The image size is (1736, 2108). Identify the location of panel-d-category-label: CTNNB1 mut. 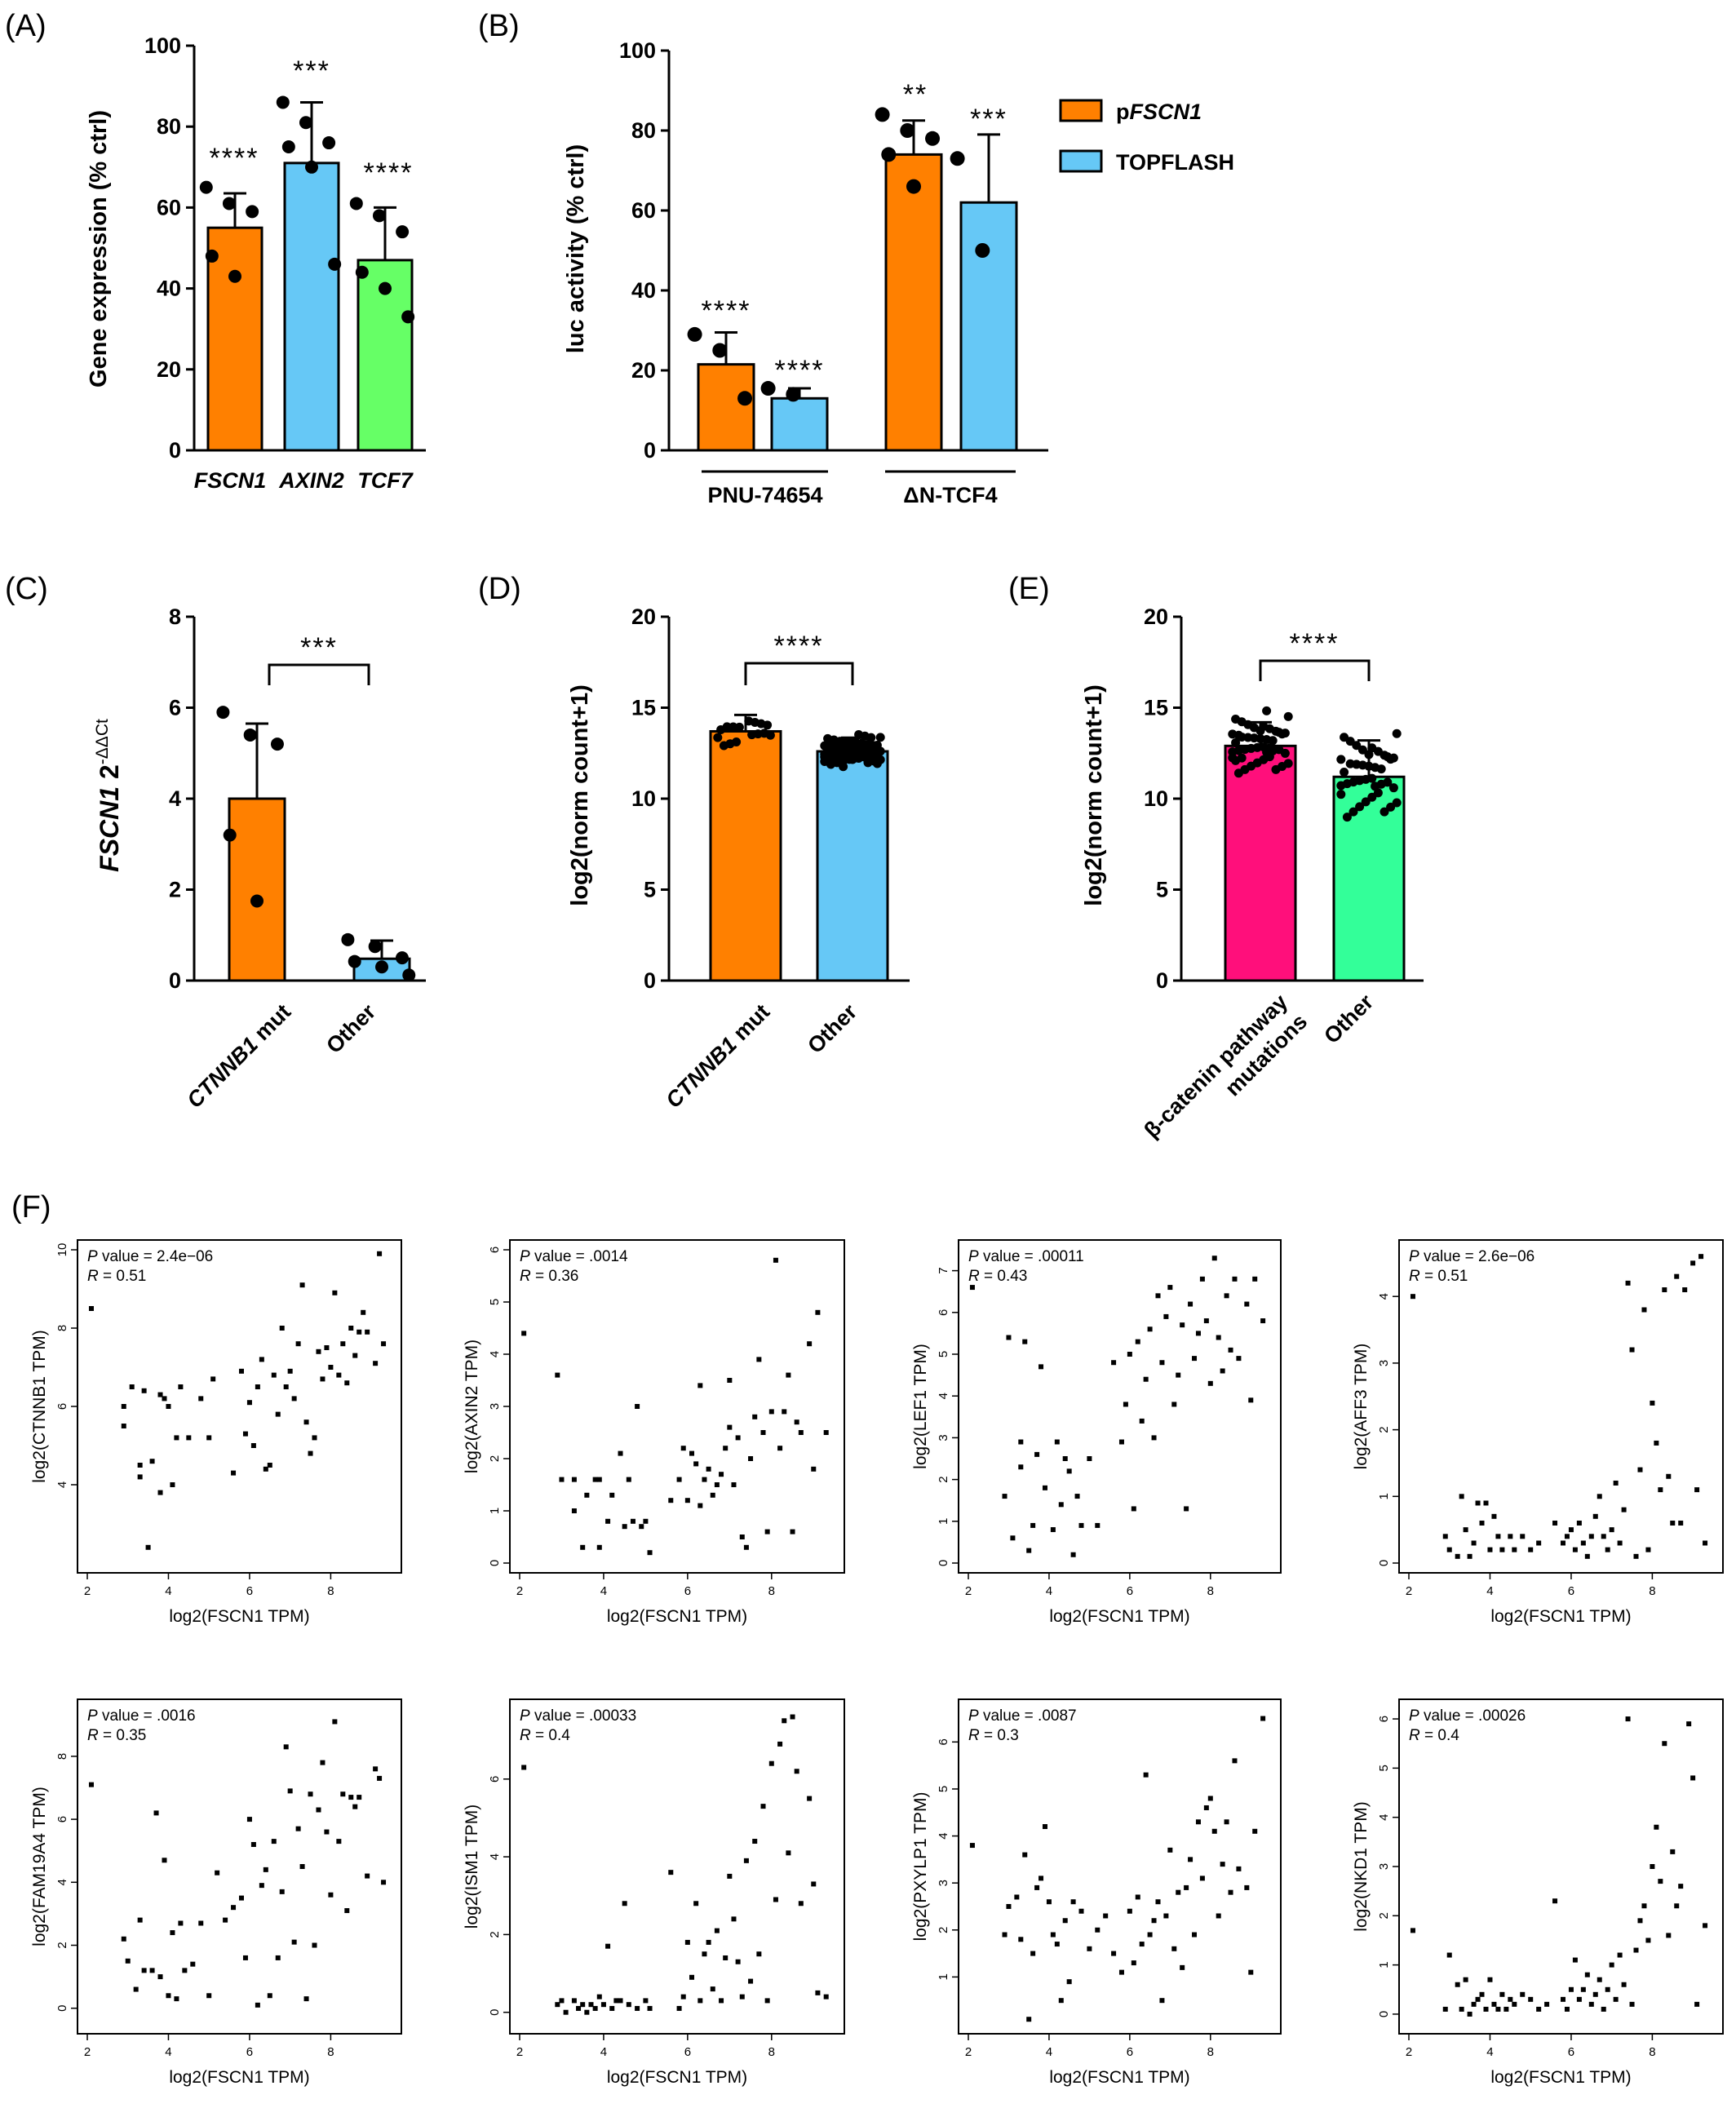
(717, 1056).